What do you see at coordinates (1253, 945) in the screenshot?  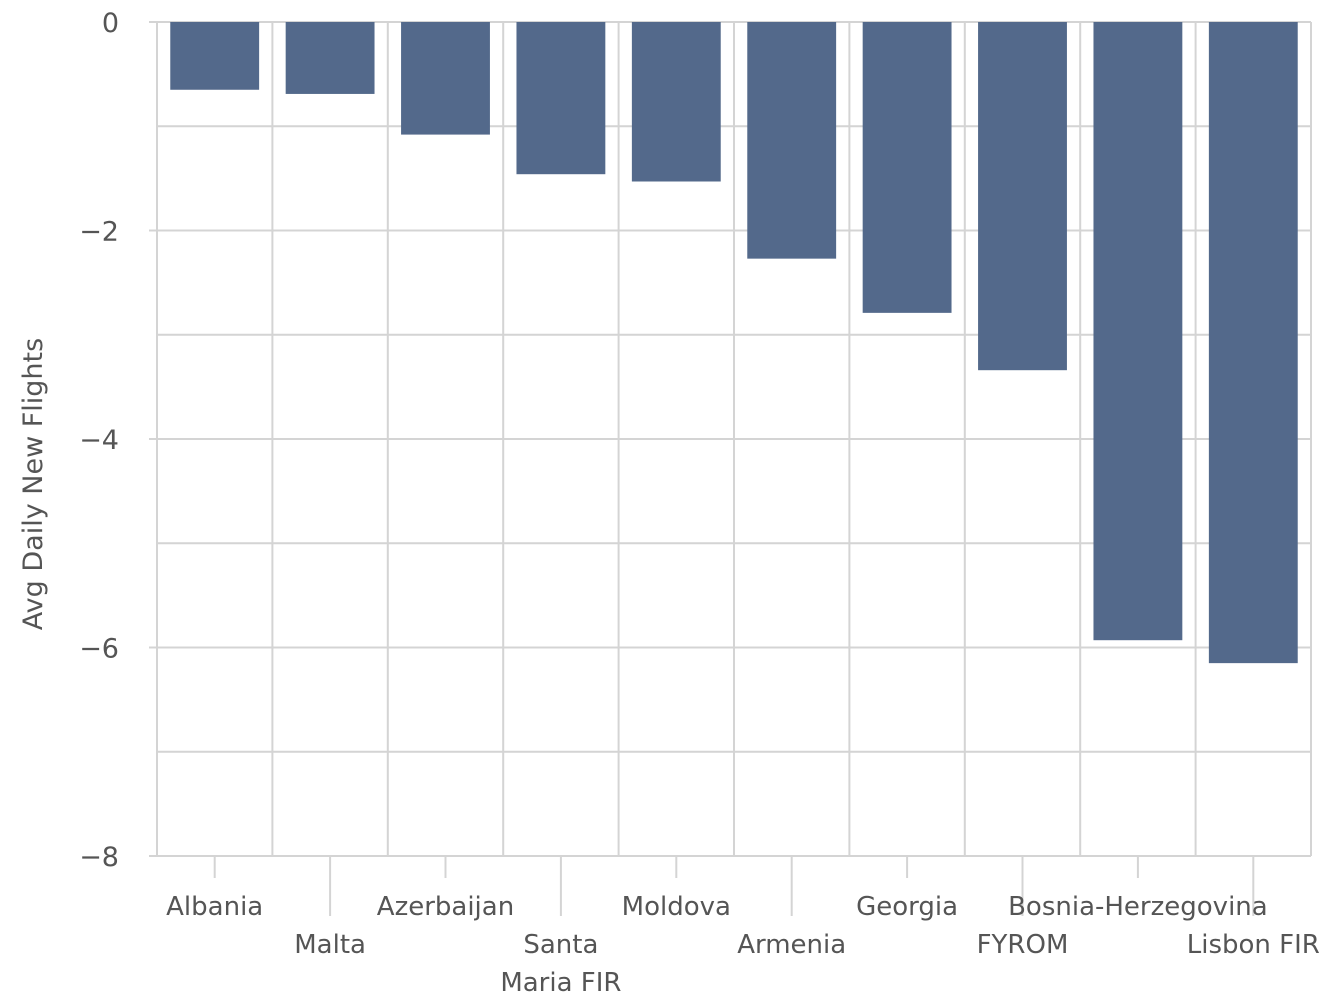 I see `x-category-label: Lisbon FIR` at bounding box center [1253, 945].